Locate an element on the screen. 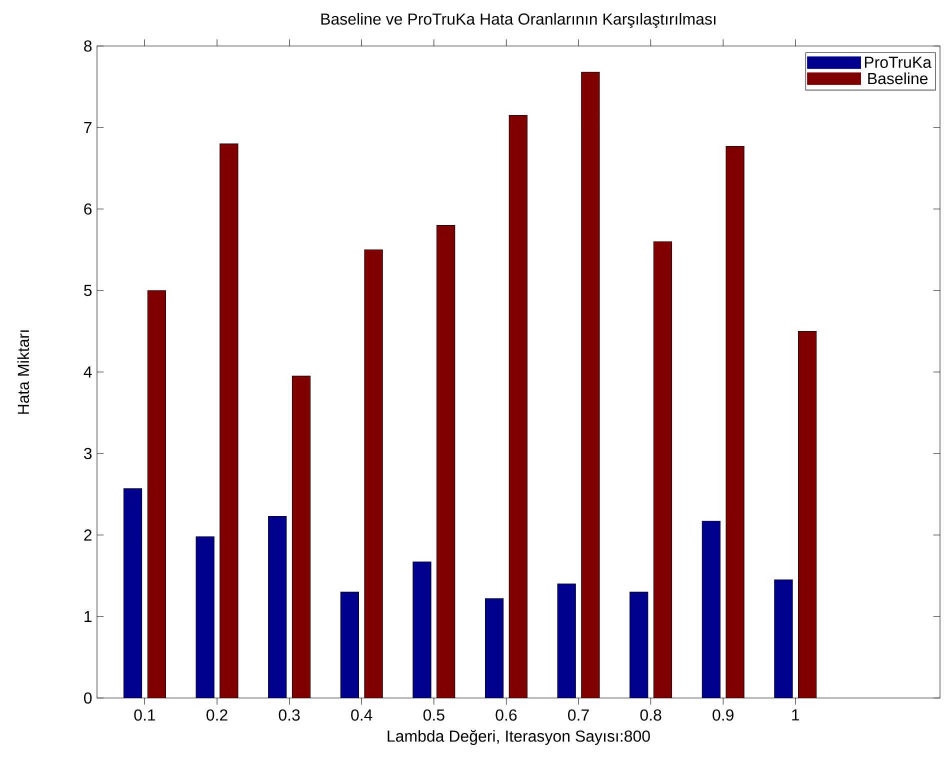  x-tick-label: 0.2 is located at coordinates (217, 715).